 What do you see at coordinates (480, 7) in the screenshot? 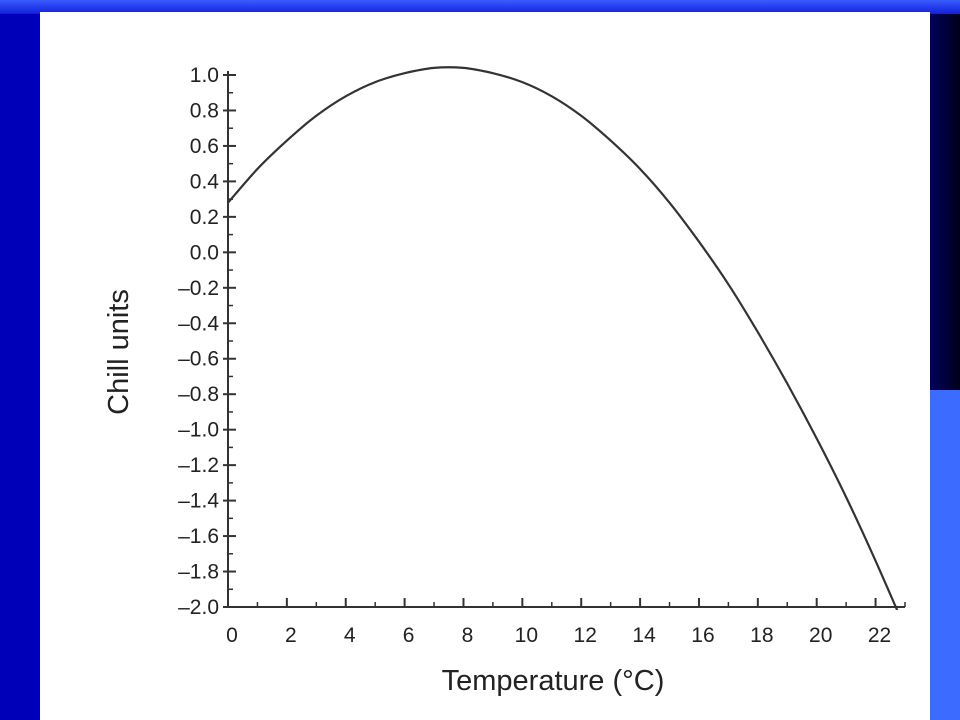
I see `background-top-glow` at bounding box center [480, 7].